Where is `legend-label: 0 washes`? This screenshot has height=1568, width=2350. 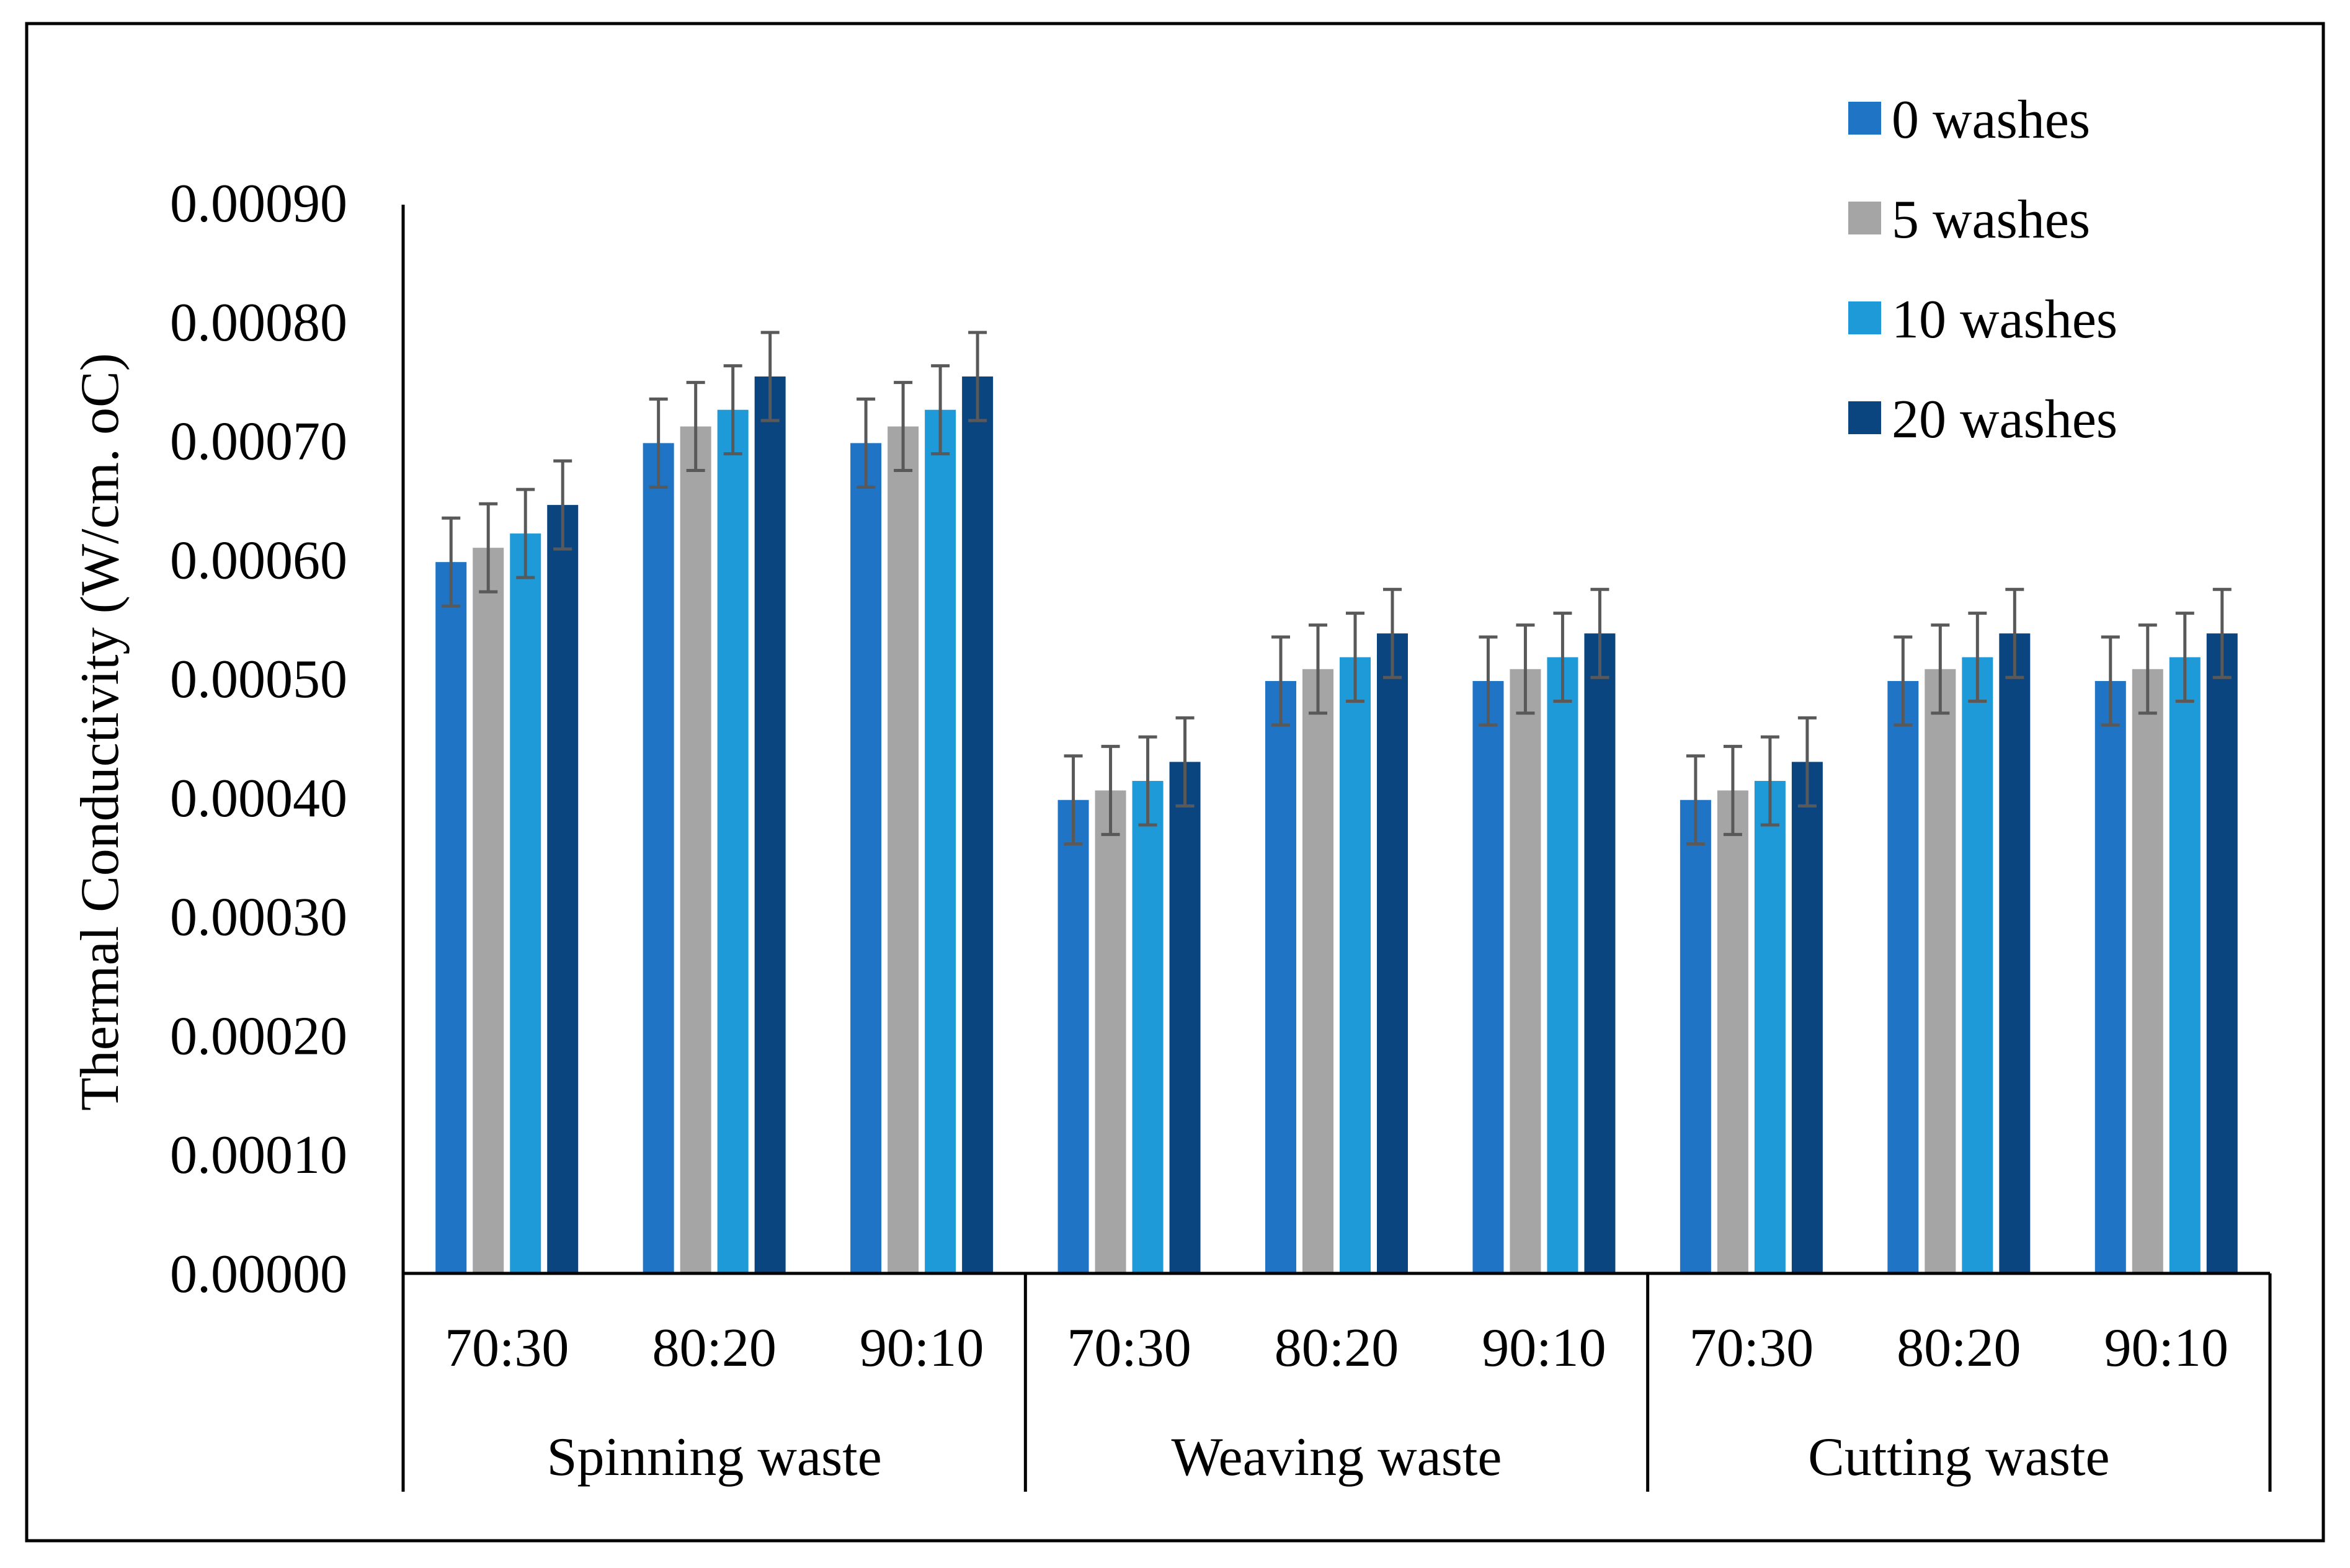
legend-label: 0 washes is located at coordinates (1991, 120).